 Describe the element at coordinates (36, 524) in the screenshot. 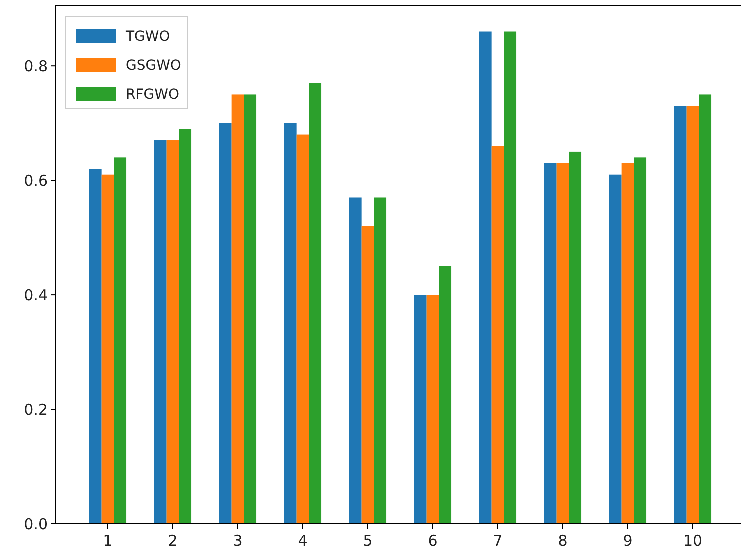

I see `y-tick-label: 0.0` at that location.